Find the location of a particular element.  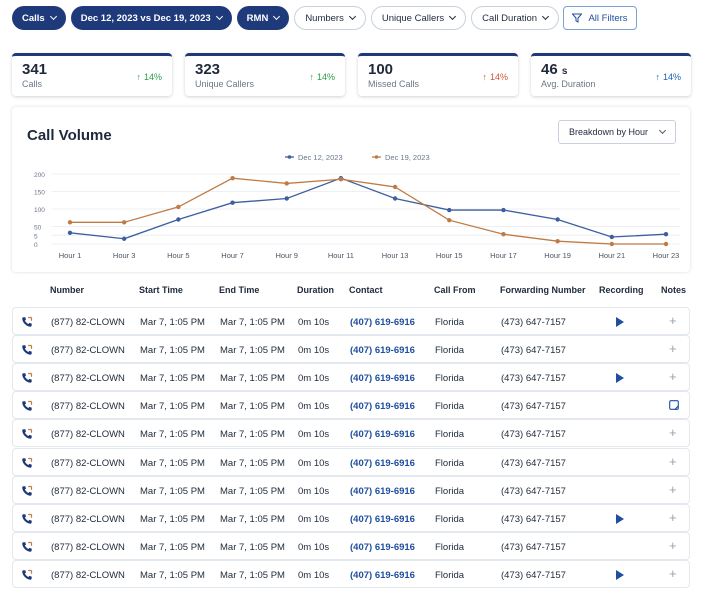

stat-value: 323 is located at coordinates (208, 69).